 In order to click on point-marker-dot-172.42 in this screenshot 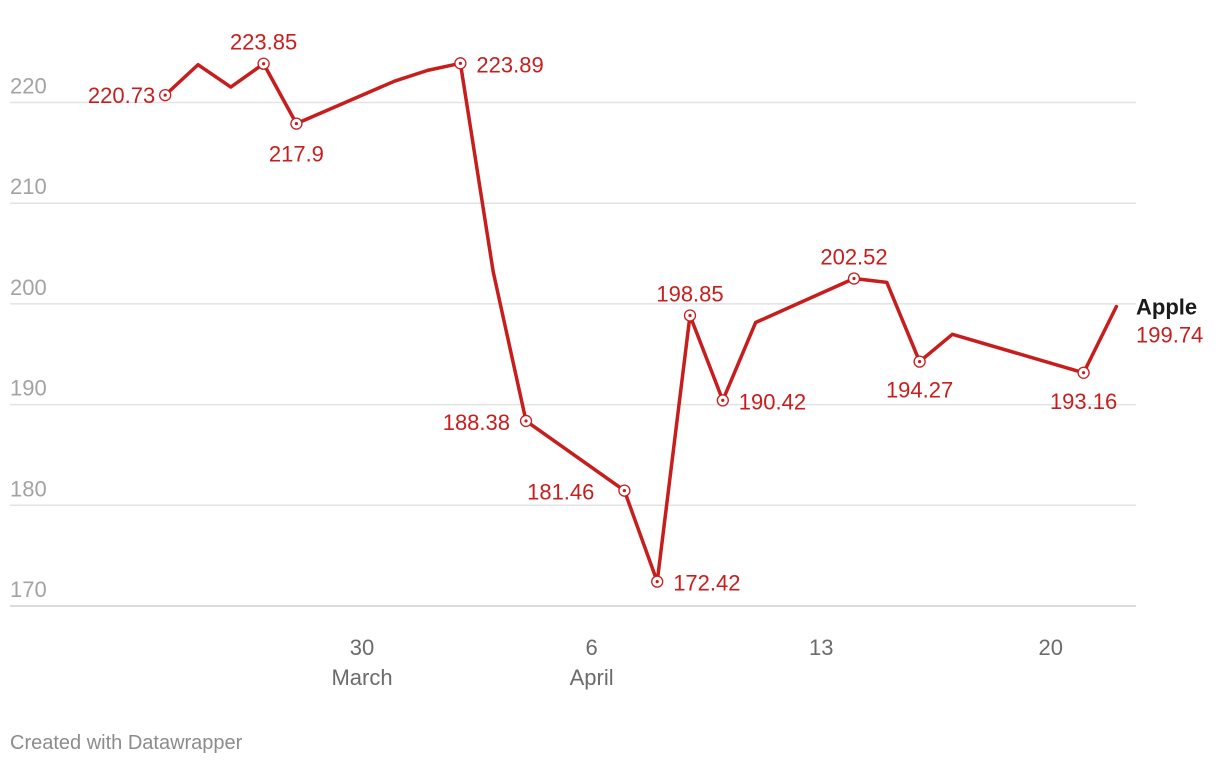, I will do `click(657, 582)`.